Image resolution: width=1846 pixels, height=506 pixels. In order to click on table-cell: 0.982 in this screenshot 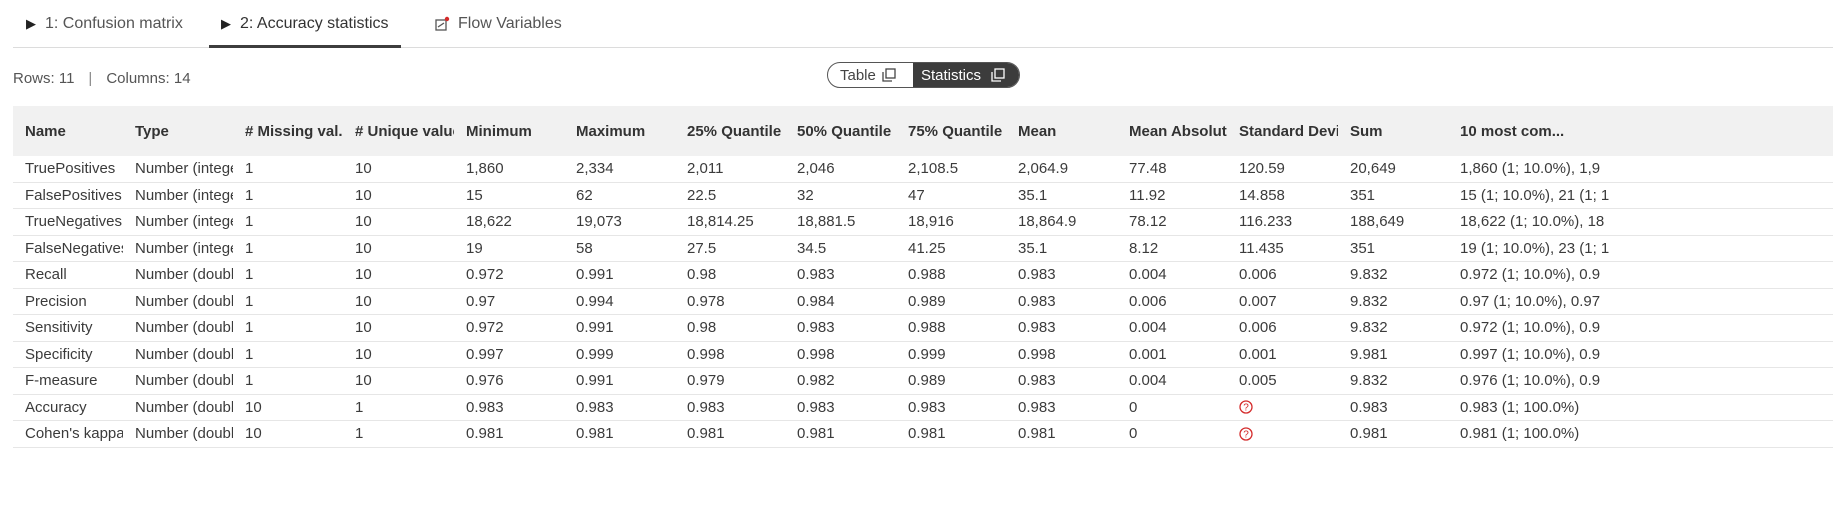, I will do `click(816, 381)`.